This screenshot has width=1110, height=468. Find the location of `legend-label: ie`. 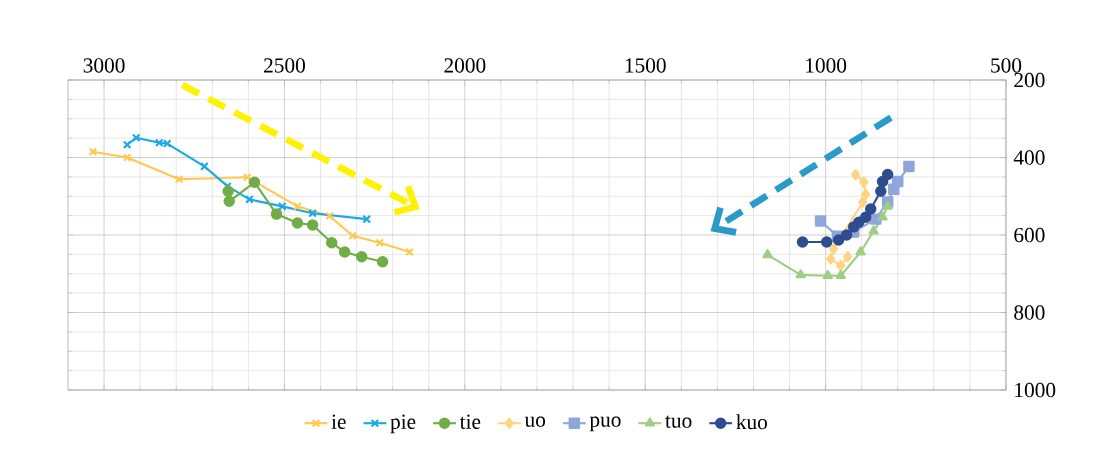

legend-label: ie is located at coordinates (338, 421).